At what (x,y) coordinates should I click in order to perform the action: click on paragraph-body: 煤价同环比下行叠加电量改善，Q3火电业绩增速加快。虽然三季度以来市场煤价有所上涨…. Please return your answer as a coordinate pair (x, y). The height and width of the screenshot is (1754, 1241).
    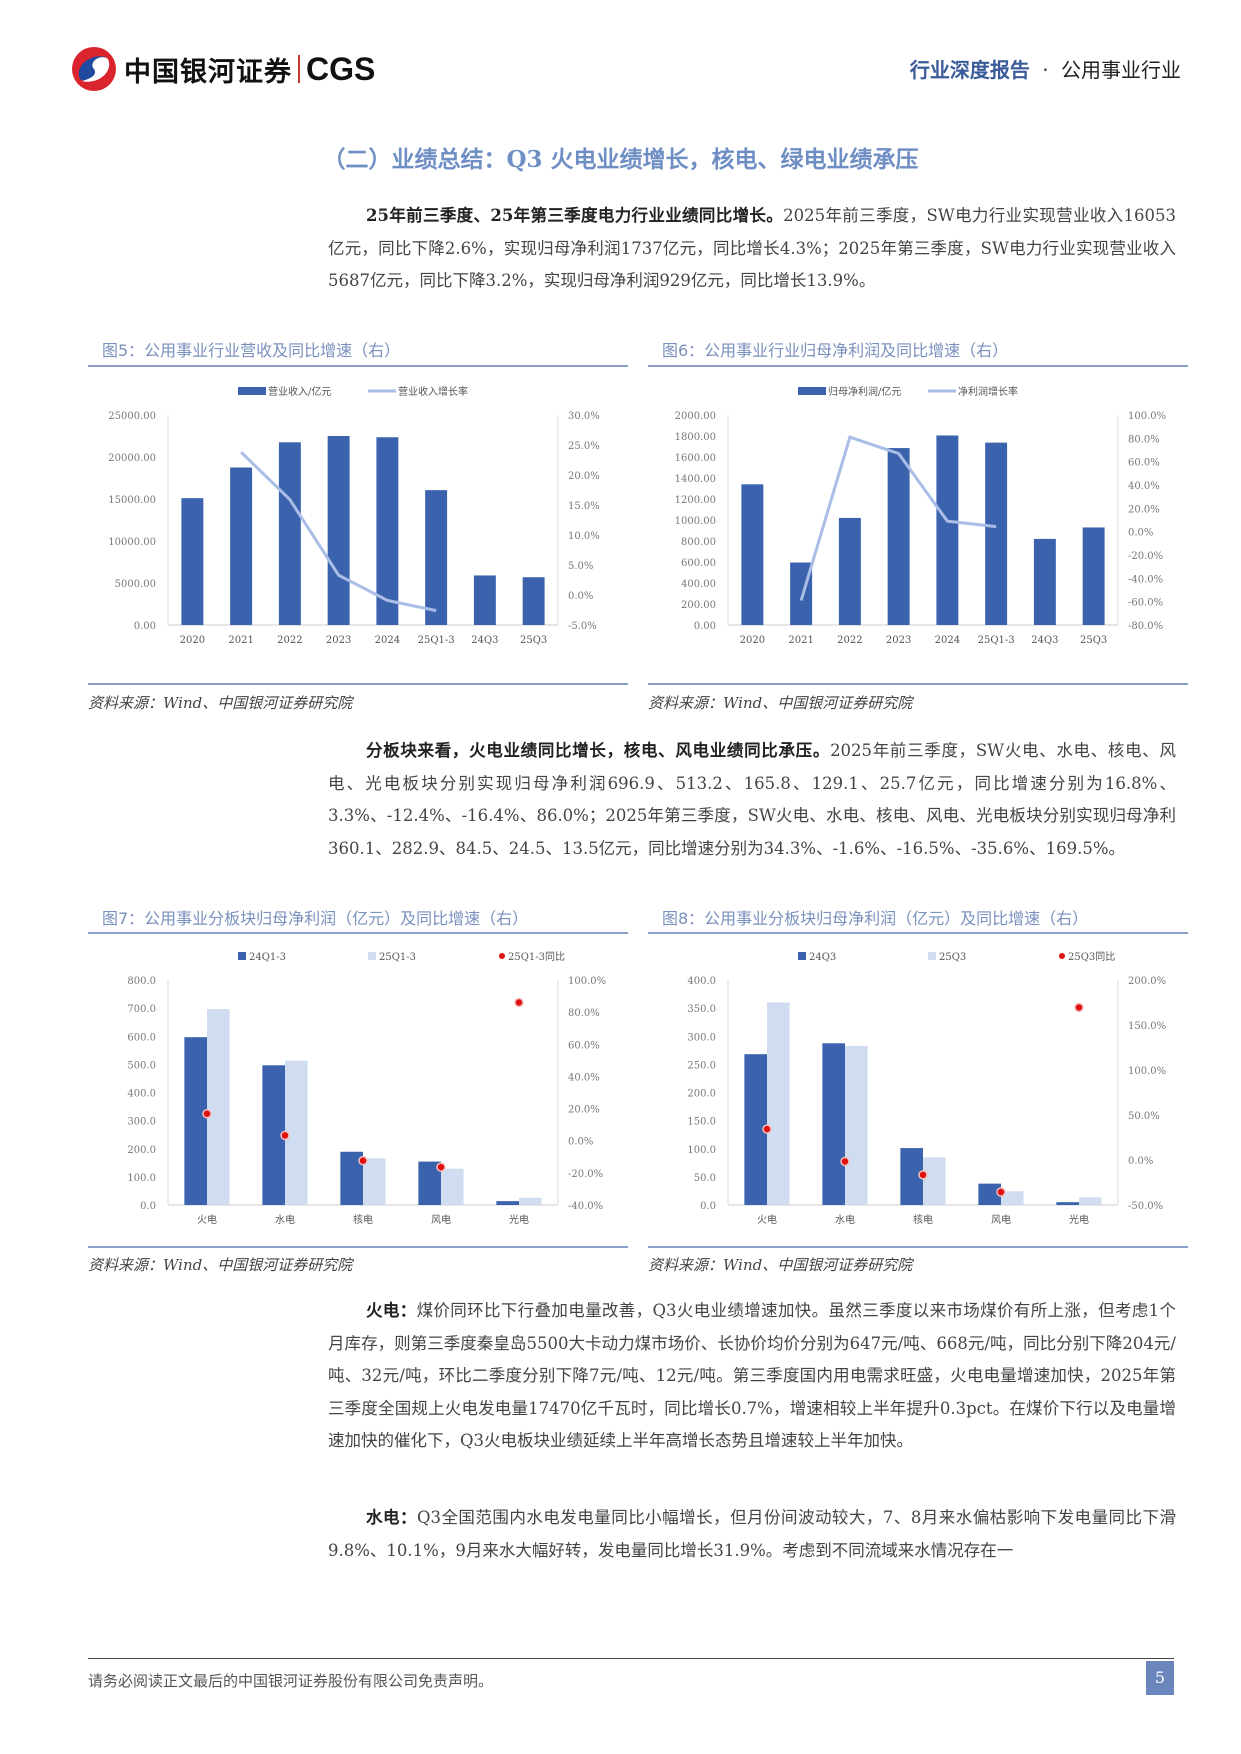
    Looking at the image, I should click on (752, 1375).